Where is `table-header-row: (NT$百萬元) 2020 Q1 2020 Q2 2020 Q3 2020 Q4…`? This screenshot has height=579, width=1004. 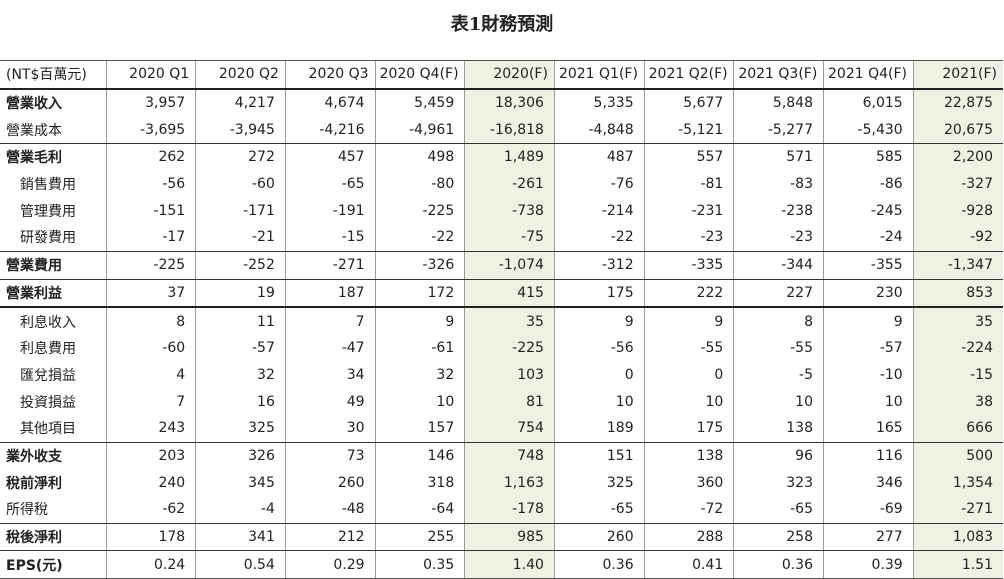 table-header-row: (NT$百萬元) 2020 Q1 2020 Q2 2020 Q3 2020 Q4… is located at coordinates (501, 74).